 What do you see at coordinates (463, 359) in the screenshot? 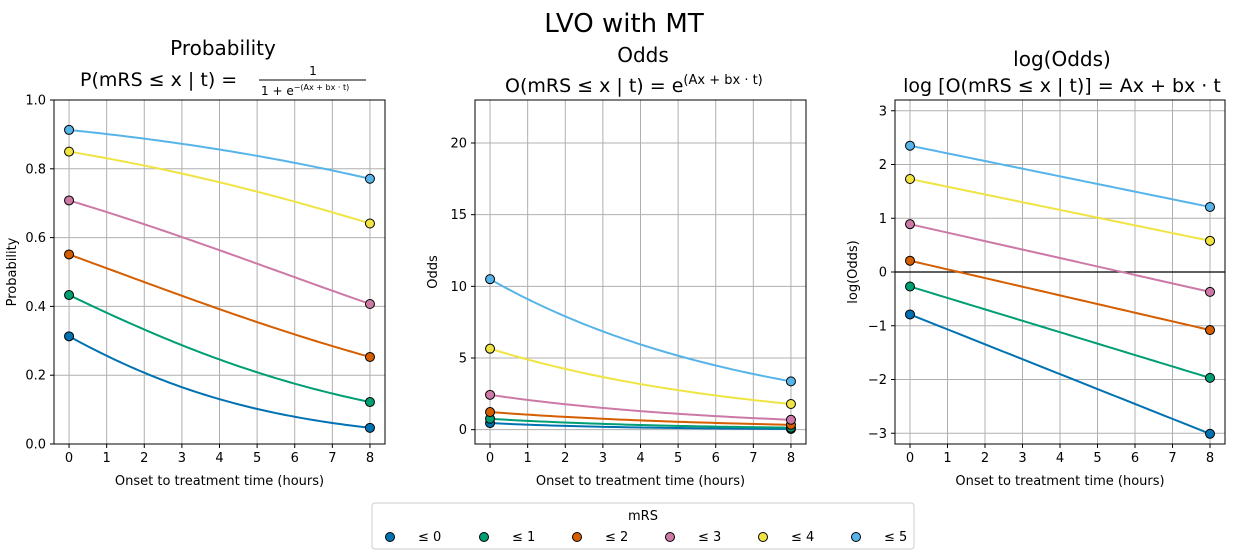
I see `odds-y-tick-label: 5` at bounding box center [463, 359].